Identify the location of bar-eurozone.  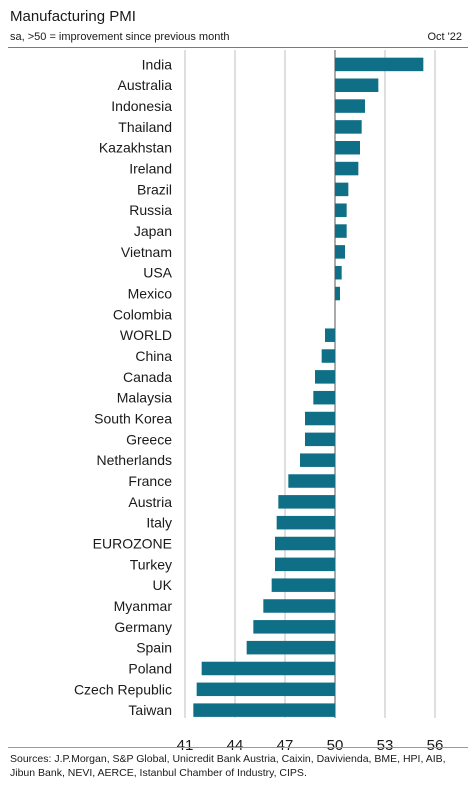
(305, 543).